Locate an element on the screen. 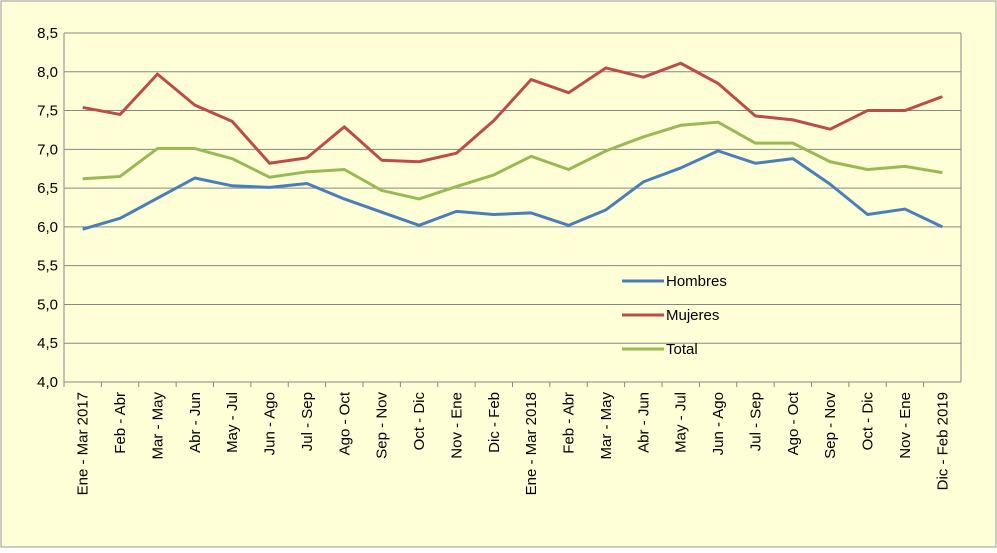 This screenshot has height=553, width=997. x-tick-label: Dic - Feb is located at coordinates (494, 422).